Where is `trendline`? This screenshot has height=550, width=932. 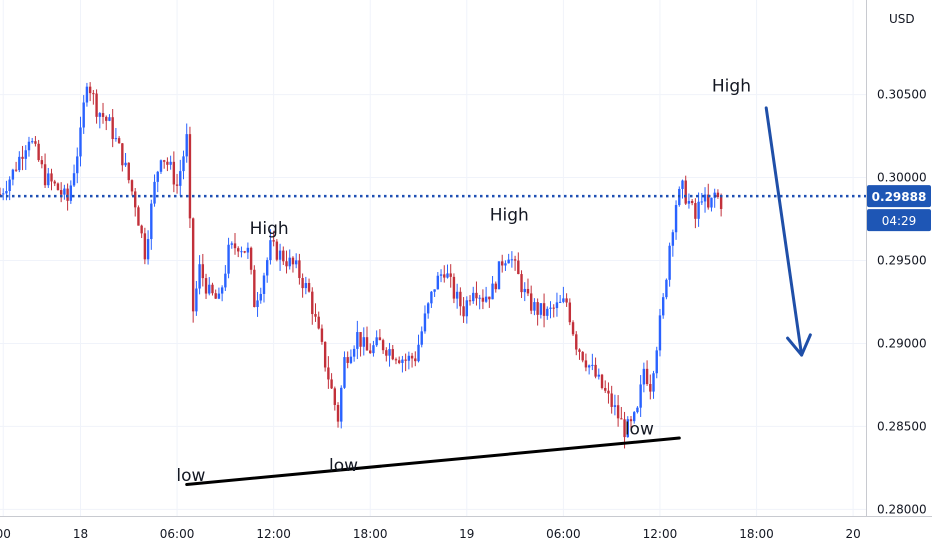 trendline is located at coordinates (433, 461).